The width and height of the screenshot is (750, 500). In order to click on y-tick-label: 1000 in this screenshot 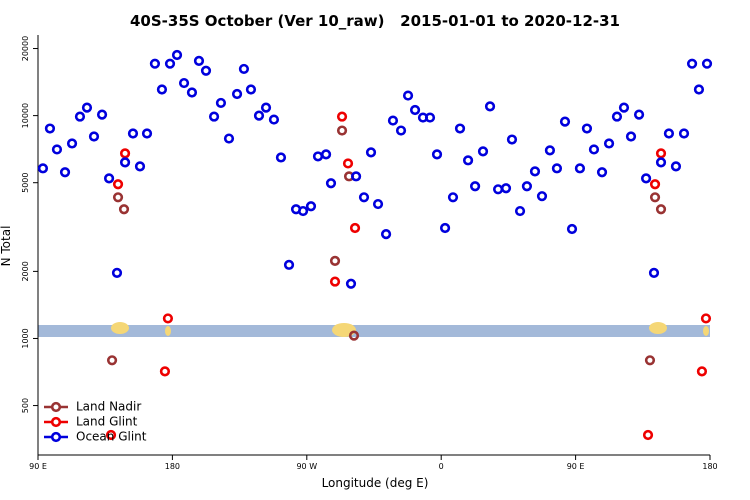, I will do `click(25, 338)`.